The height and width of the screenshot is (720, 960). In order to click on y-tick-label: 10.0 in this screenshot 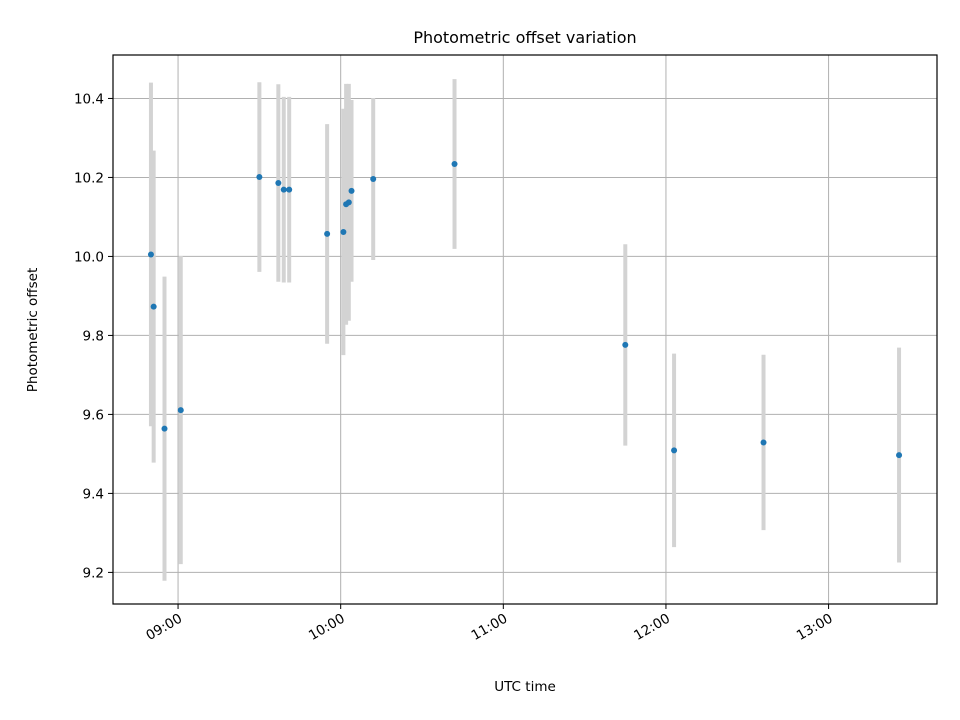, I will do `click(89, 257)`.